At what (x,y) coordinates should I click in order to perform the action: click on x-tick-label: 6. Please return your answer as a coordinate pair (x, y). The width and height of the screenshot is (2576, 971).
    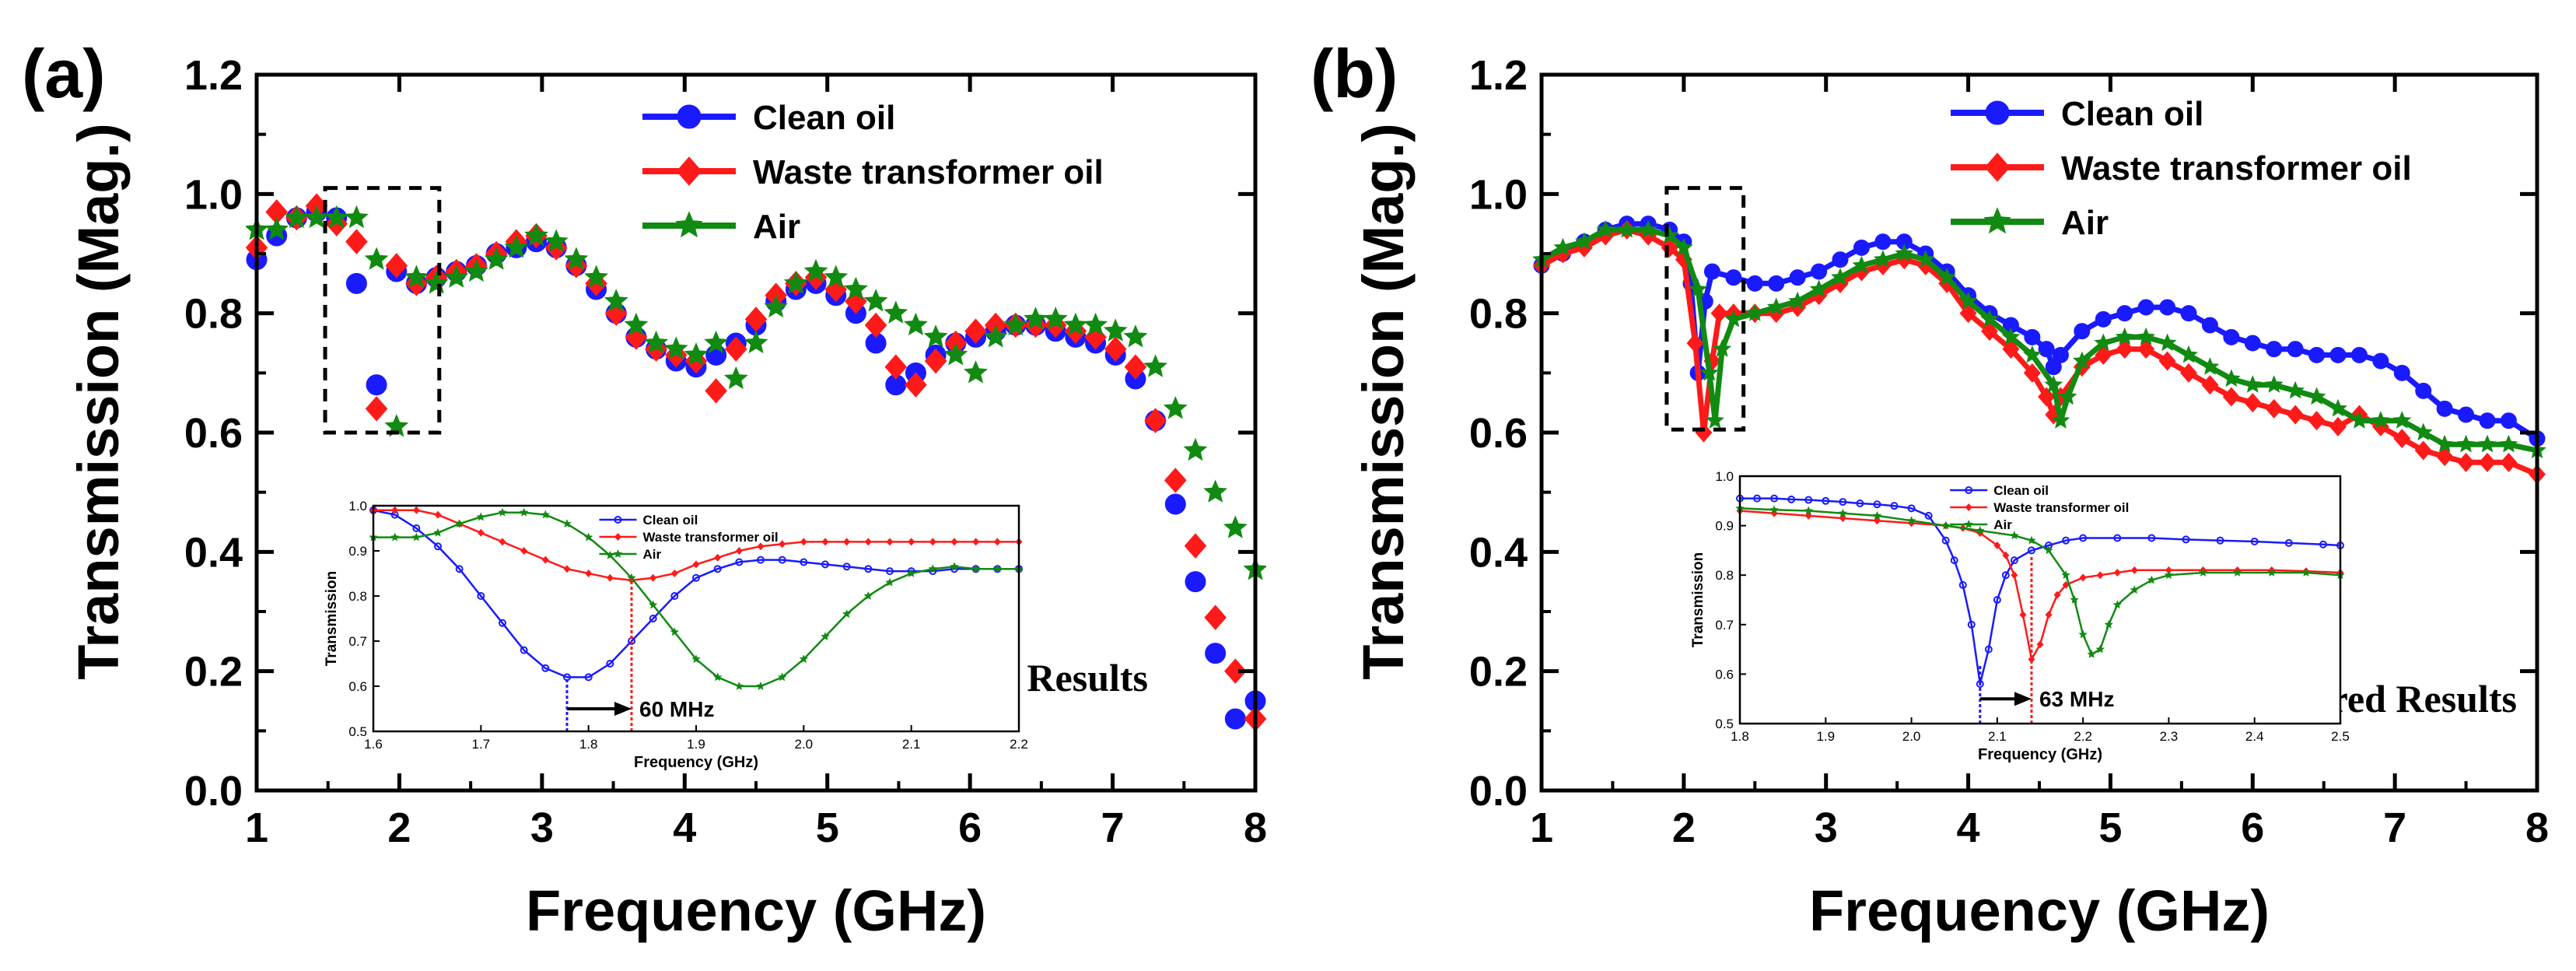
    Looking at the image, I should click on (970, 828).